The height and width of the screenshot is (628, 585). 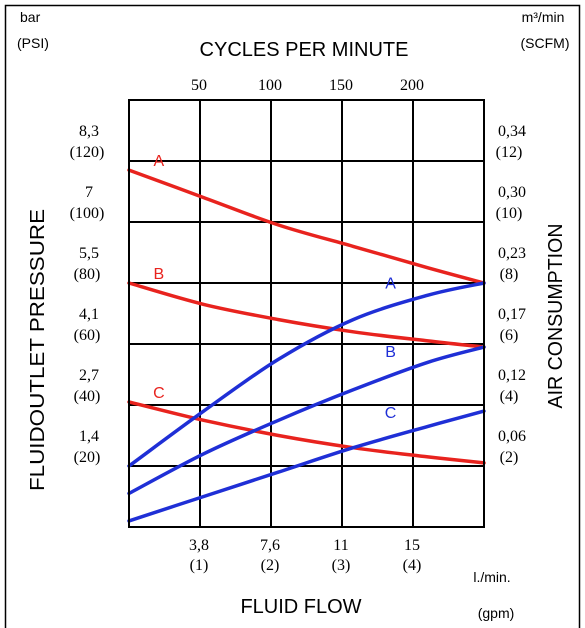 What do you see at coordinates (512, 131) in the screenshot?
I see `right-tick-label: 0,34` at bounding box center [512, 131].